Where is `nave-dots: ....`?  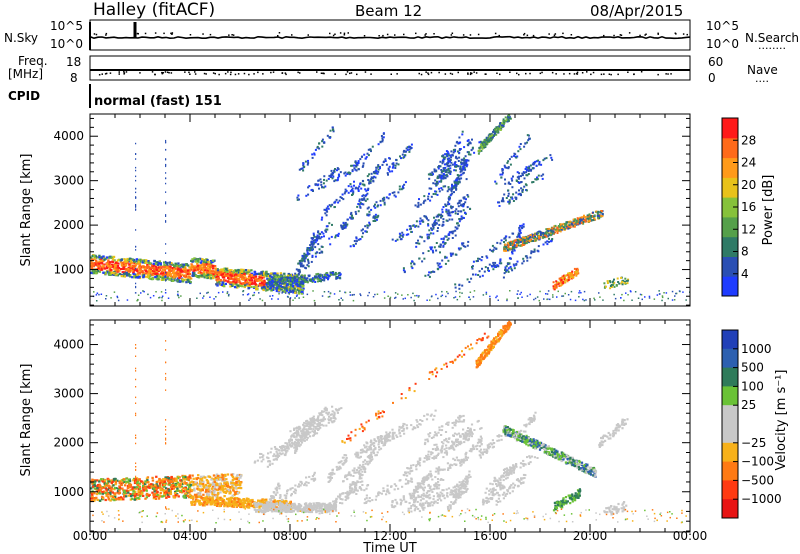 nave-dots: .... is located at coordinates (762, 78).